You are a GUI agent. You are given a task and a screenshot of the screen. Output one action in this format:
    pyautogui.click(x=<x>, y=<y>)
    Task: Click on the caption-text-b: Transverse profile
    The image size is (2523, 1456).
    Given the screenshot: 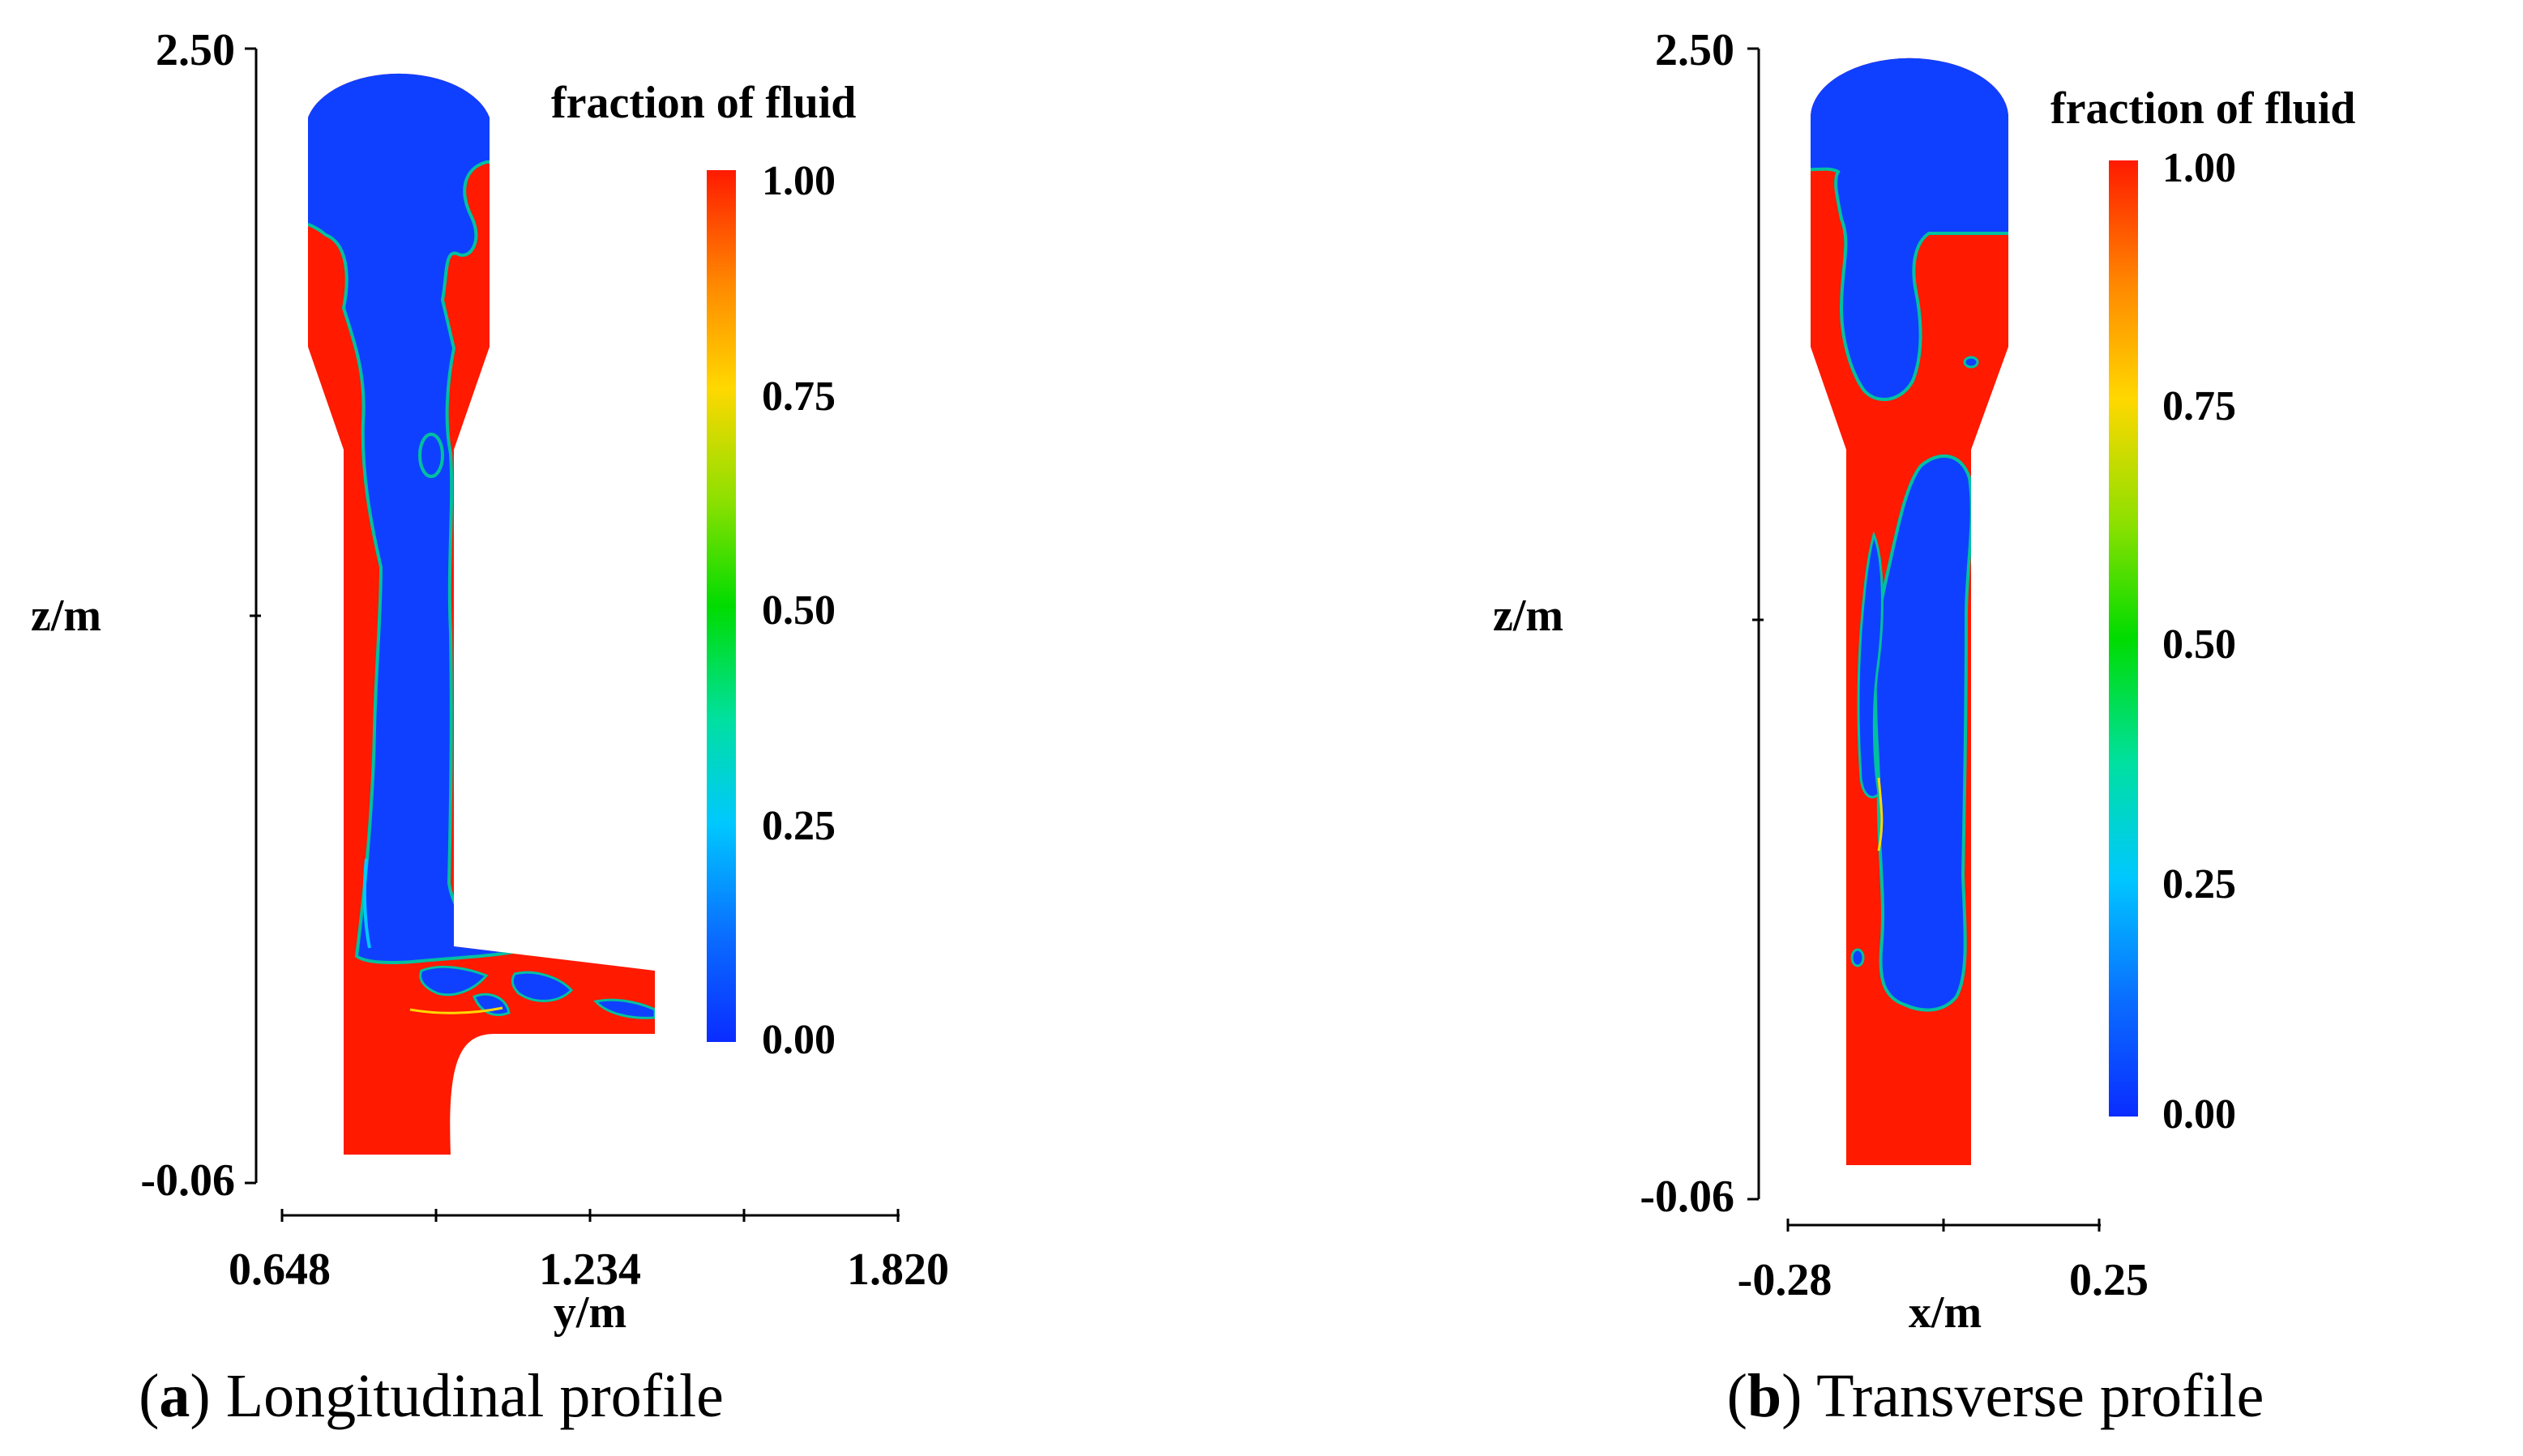 What is the action you would take?
    pyautogui.click(x=2040, y=1396)
    